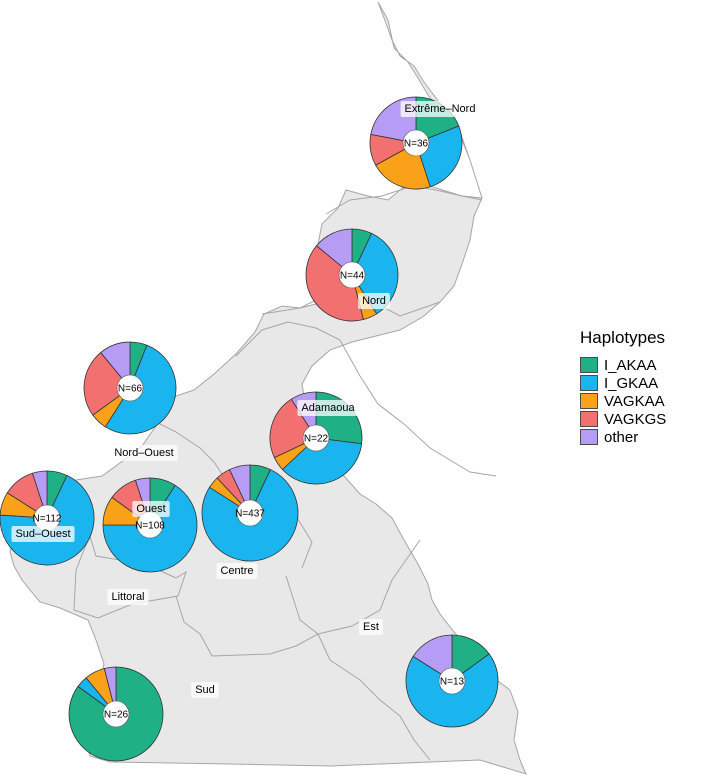  Describe the element at coordinates (635, 419) in the screenshot. I see `legend-label: VAGKGS` at that location.